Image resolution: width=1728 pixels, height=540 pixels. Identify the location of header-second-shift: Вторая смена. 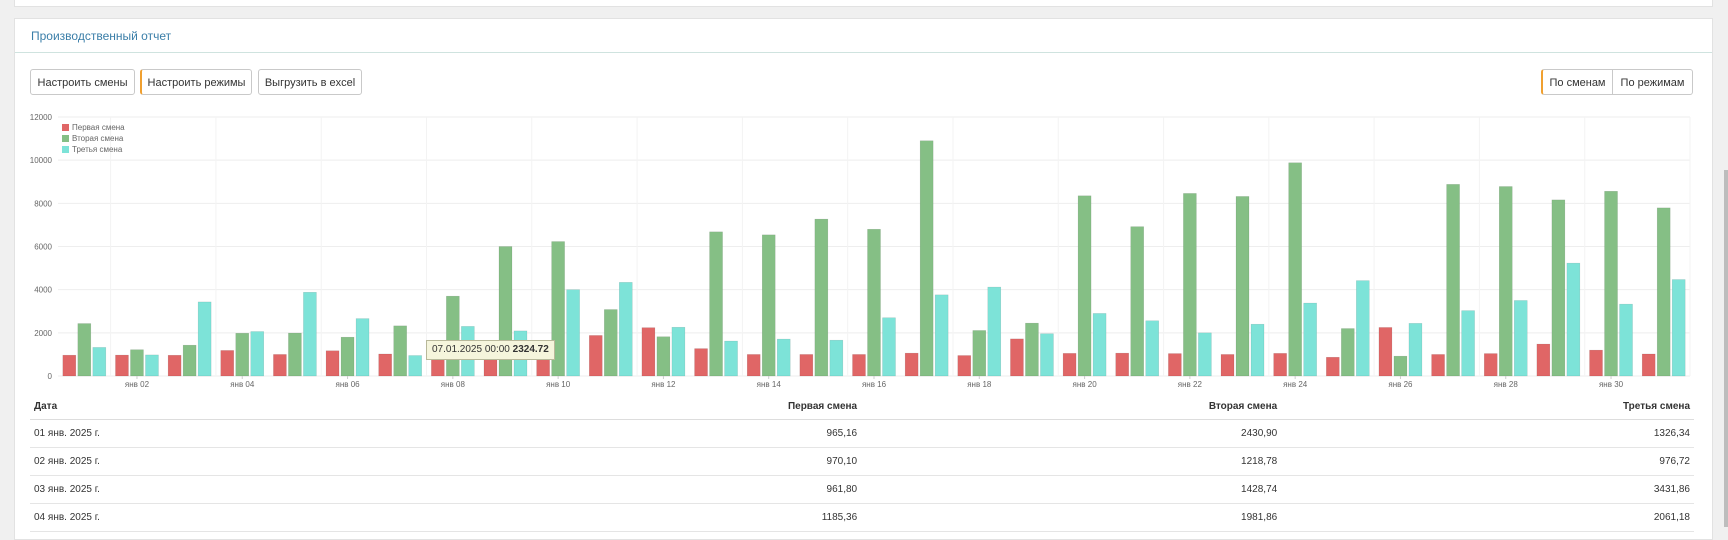
(1071, 406).